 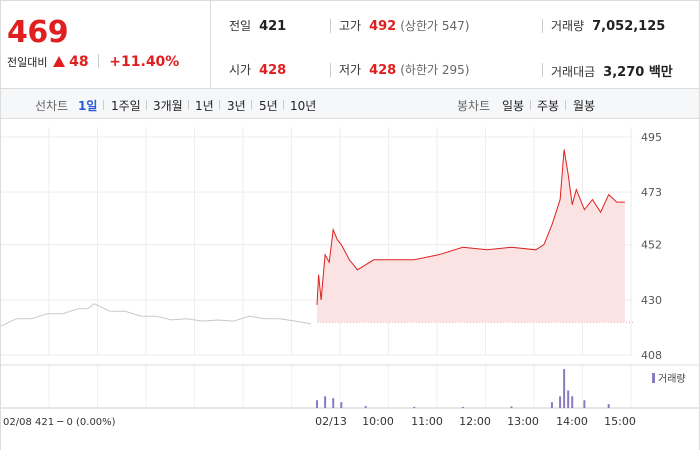 What do you see at coordinates (435, 70) in the screenshot?
I see `lower-limit: (하한가 295)` at bounding box center [435, 70].